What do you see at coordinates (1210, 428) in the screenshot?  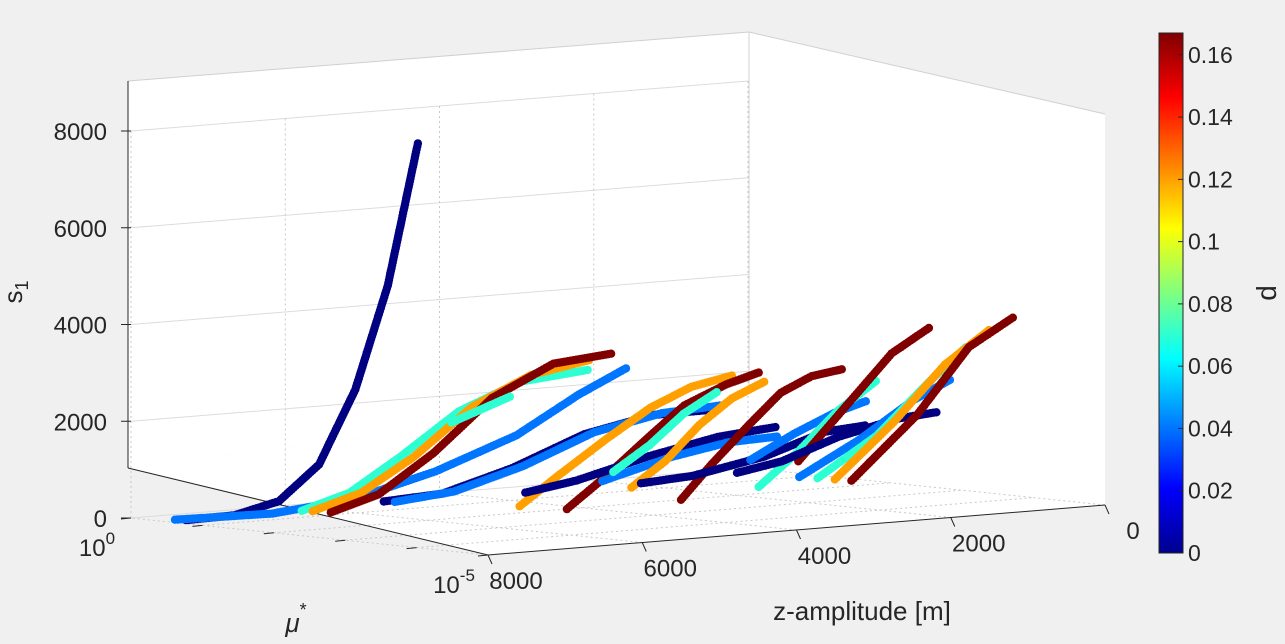 I see `colorbar-tick-label: 0.04` at bounding box center [1210, 428].